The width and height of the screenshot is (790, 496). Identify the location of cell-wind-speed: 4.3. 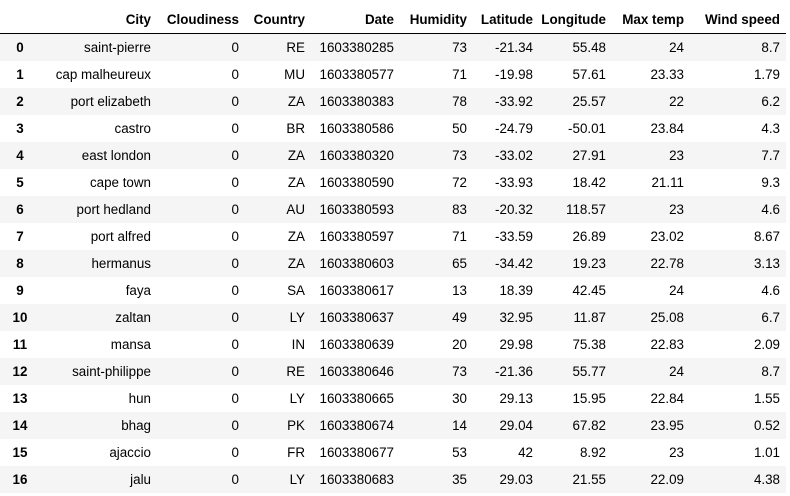
(770, 128).